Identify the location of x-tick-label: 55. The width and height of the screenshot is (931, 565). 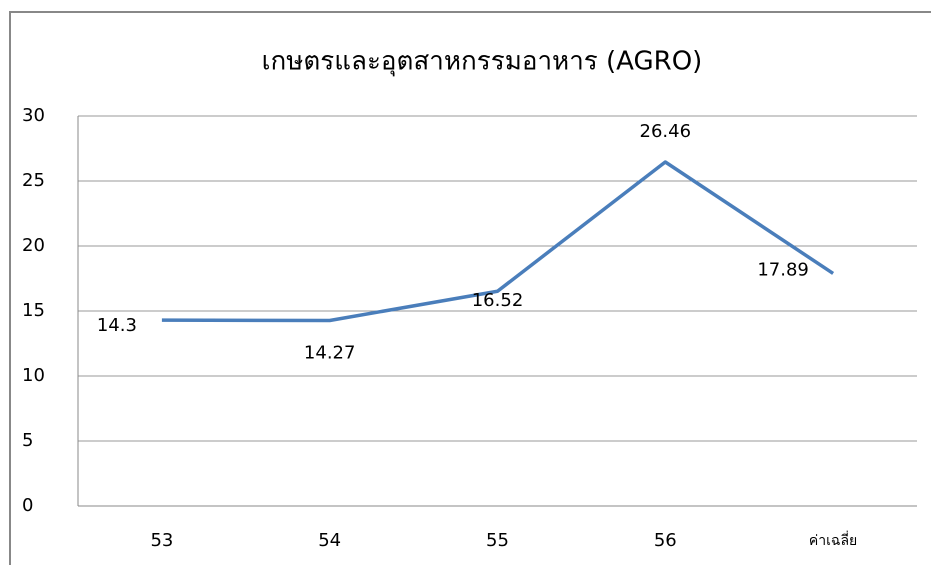
(497, 540).